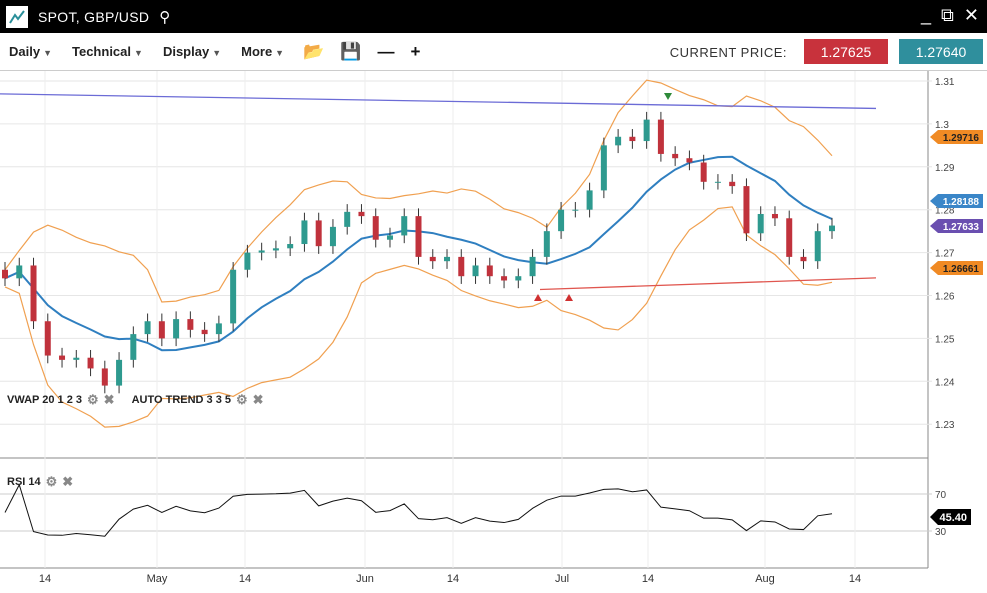 The width and height of the screenshot is (987, 593). What do you see at coordinates (386, 51) in the screenshot?
I see `zoom-out-icon: —` at bounding box center [386, 51].